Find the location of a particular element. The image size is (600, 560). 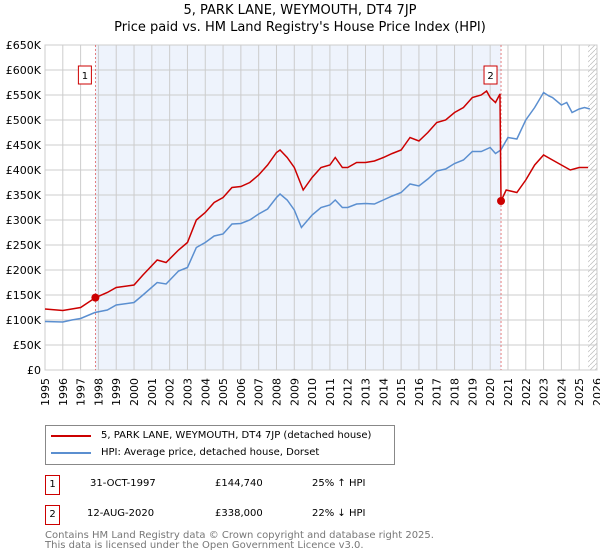

transaction-price: £144,740 is located at coordinates (239, 483).